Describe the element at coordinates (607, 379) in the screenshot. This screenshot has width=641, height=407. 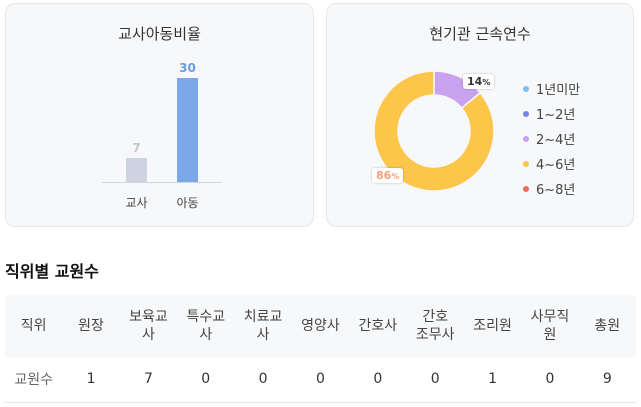
I see `table-cell: 9` at that location.